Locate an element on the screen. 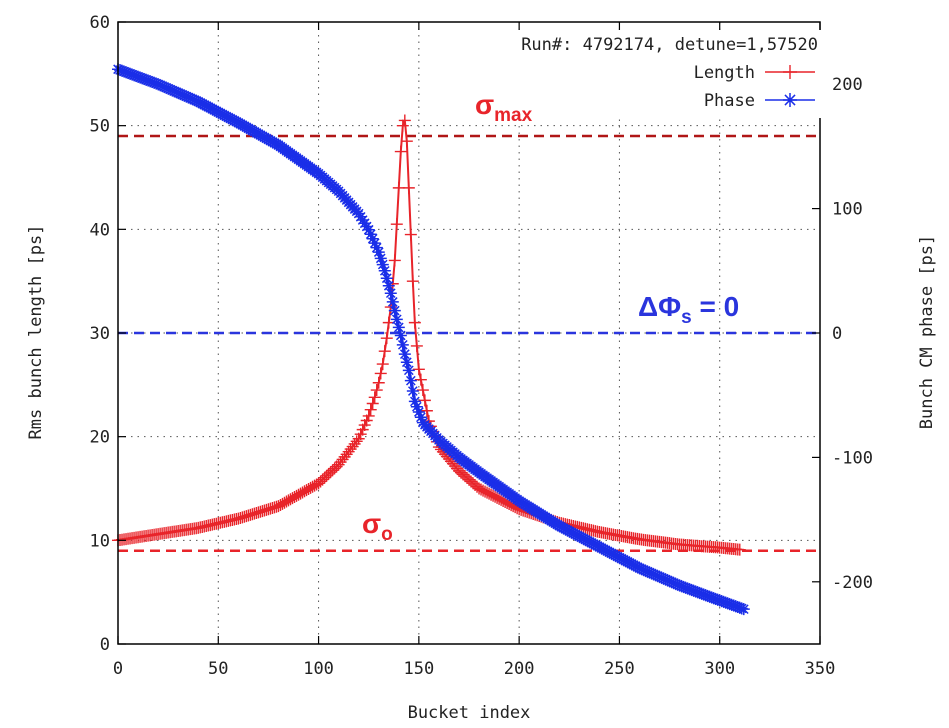 This screenshot has height=728, width=949. x-tick-label: 350 is located at coordinates (820, 669).